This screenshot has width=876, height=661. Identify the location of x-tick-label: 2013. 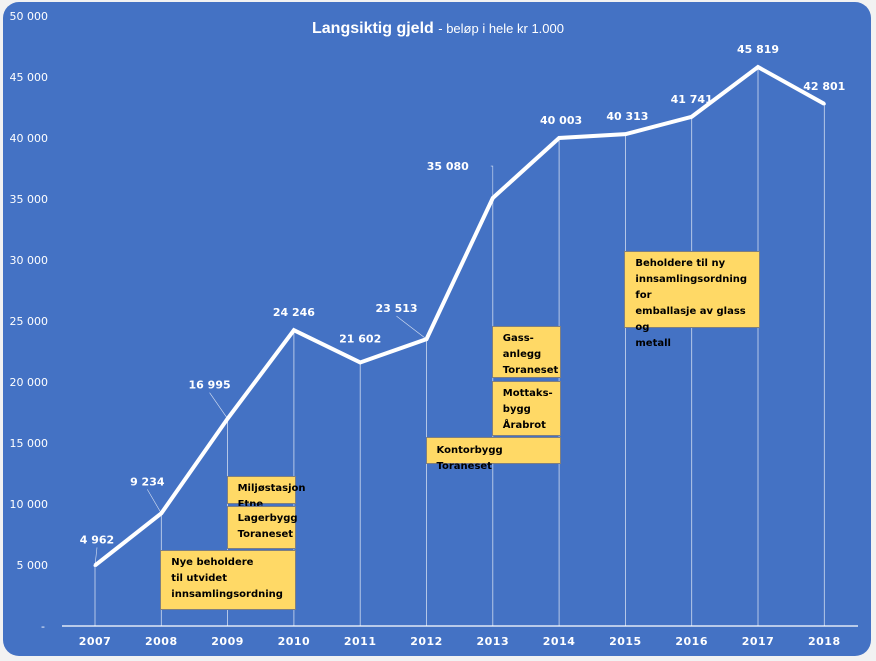
(492, 641).